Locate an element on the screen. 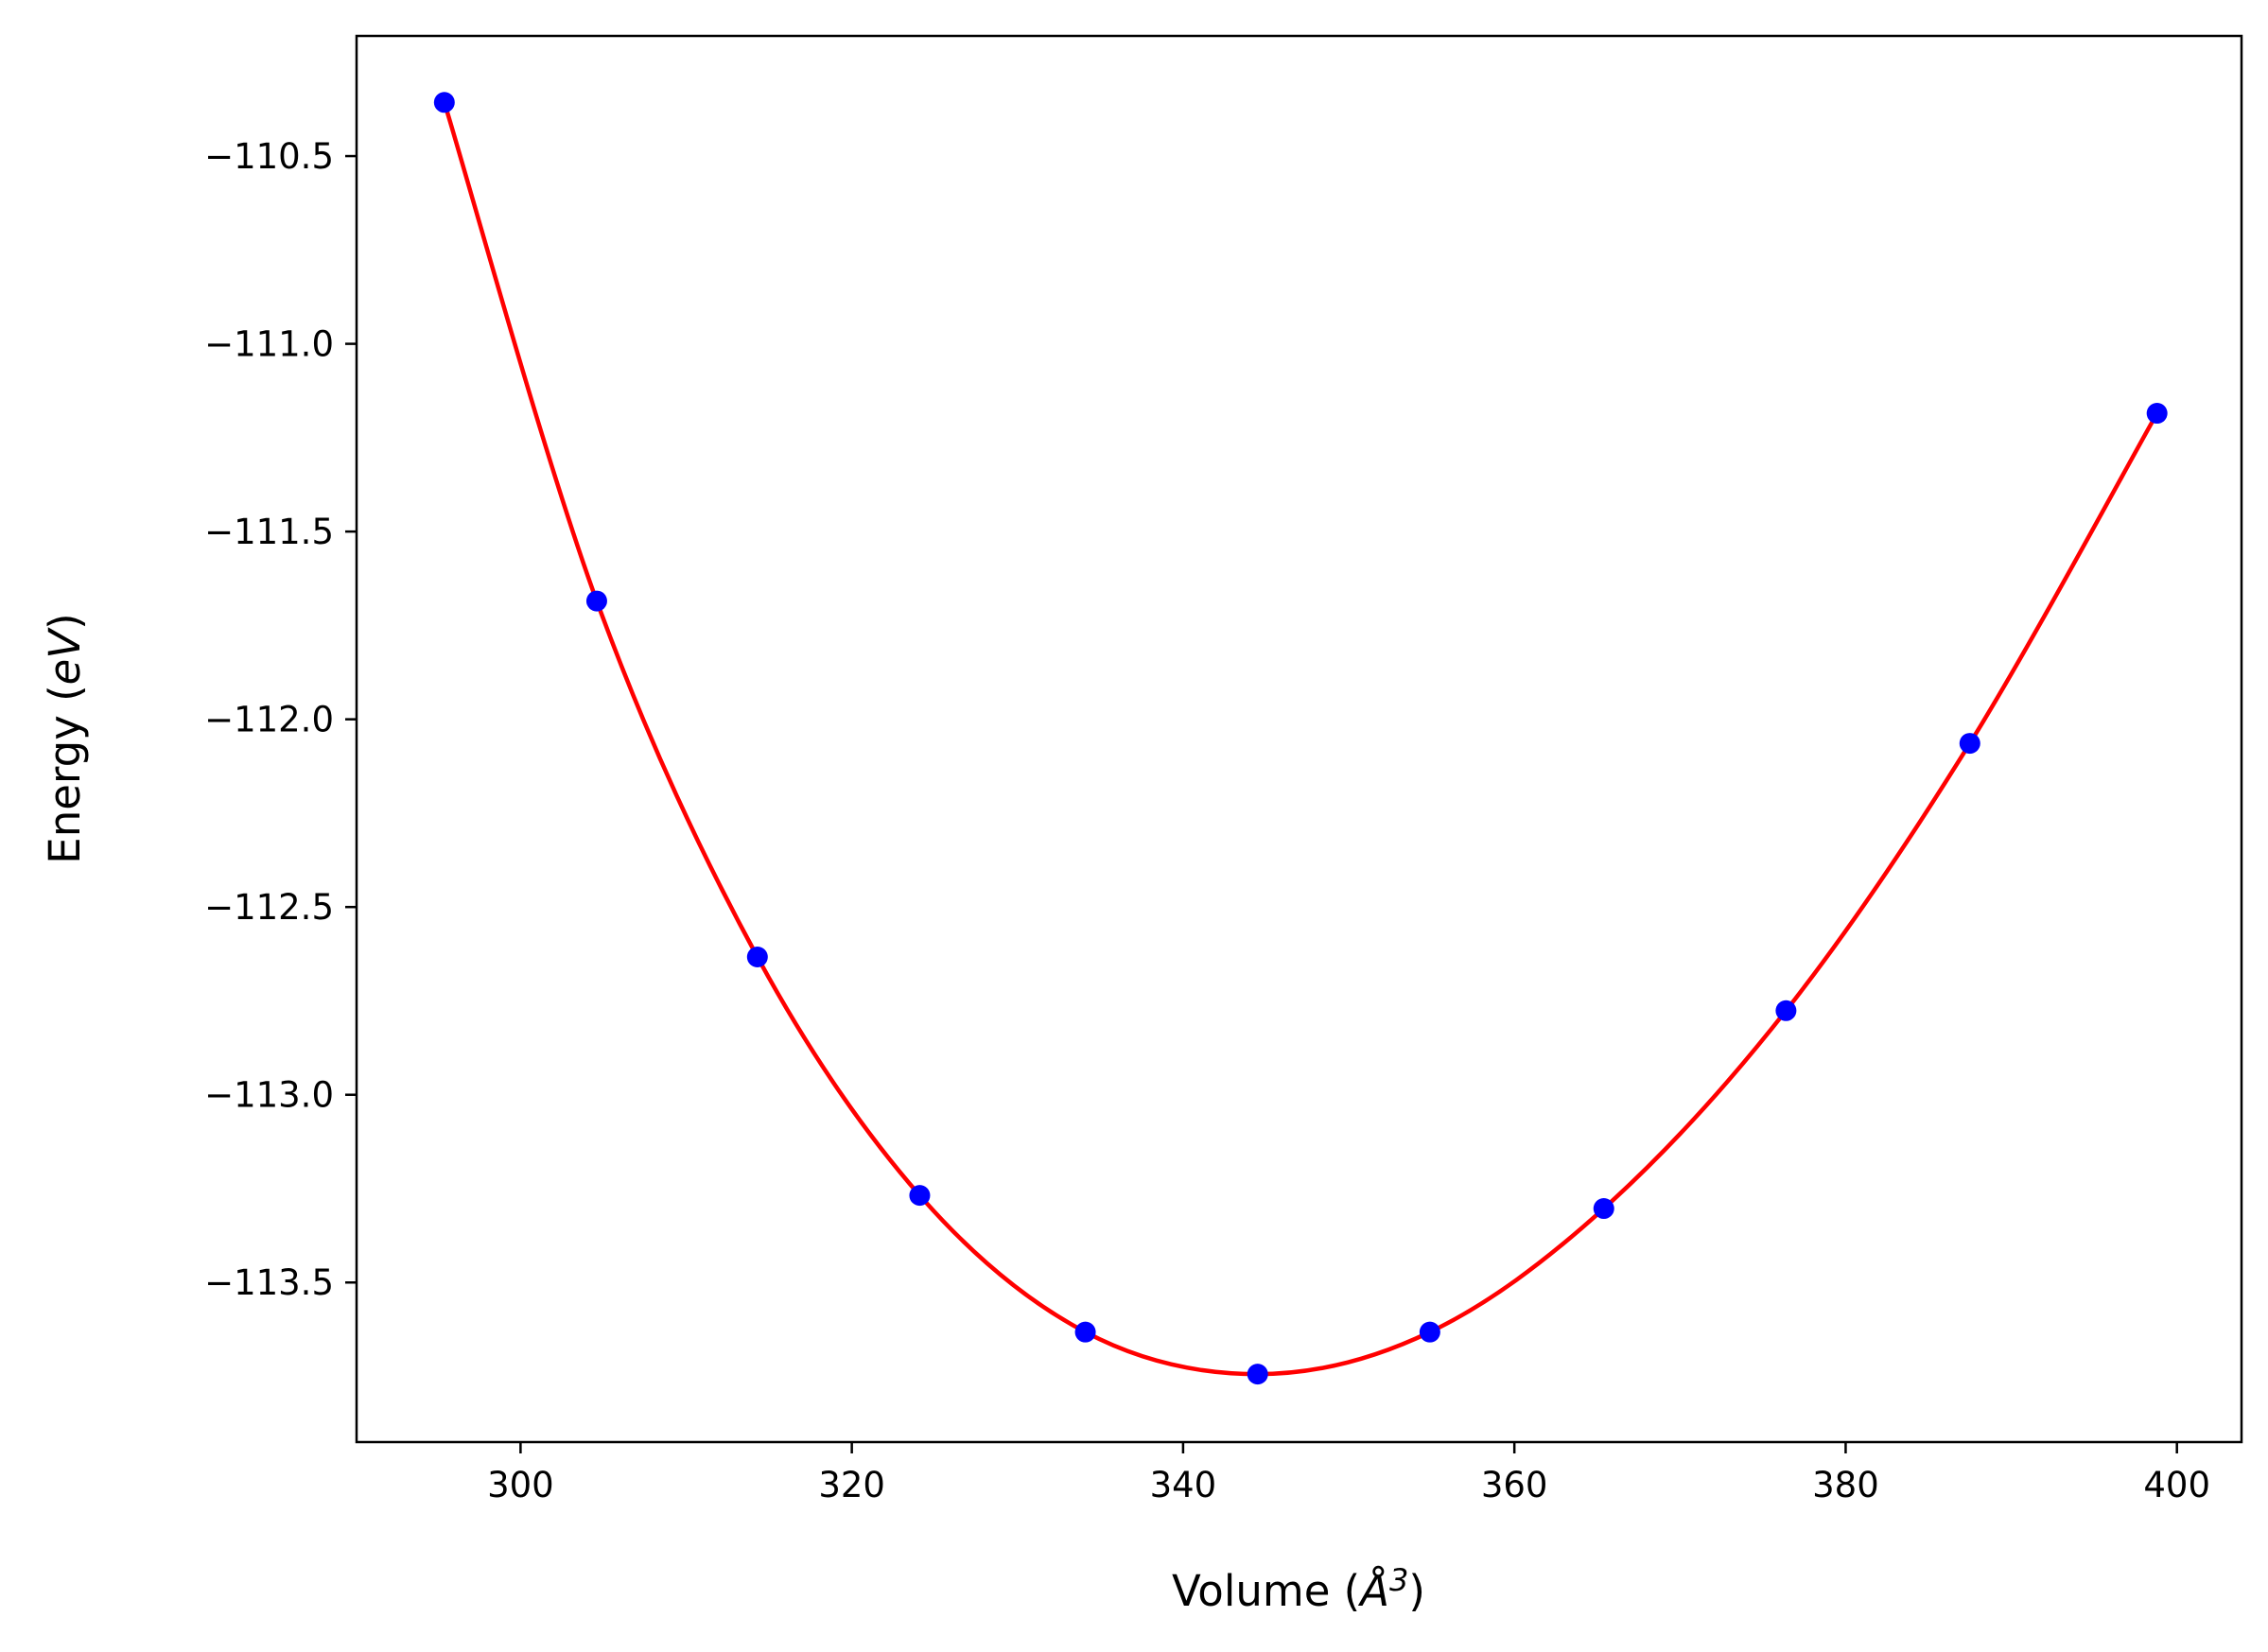 This screenshot has width=2268, height=1652. x-tick-label: 360 is located at coordinates (1514, 1485).